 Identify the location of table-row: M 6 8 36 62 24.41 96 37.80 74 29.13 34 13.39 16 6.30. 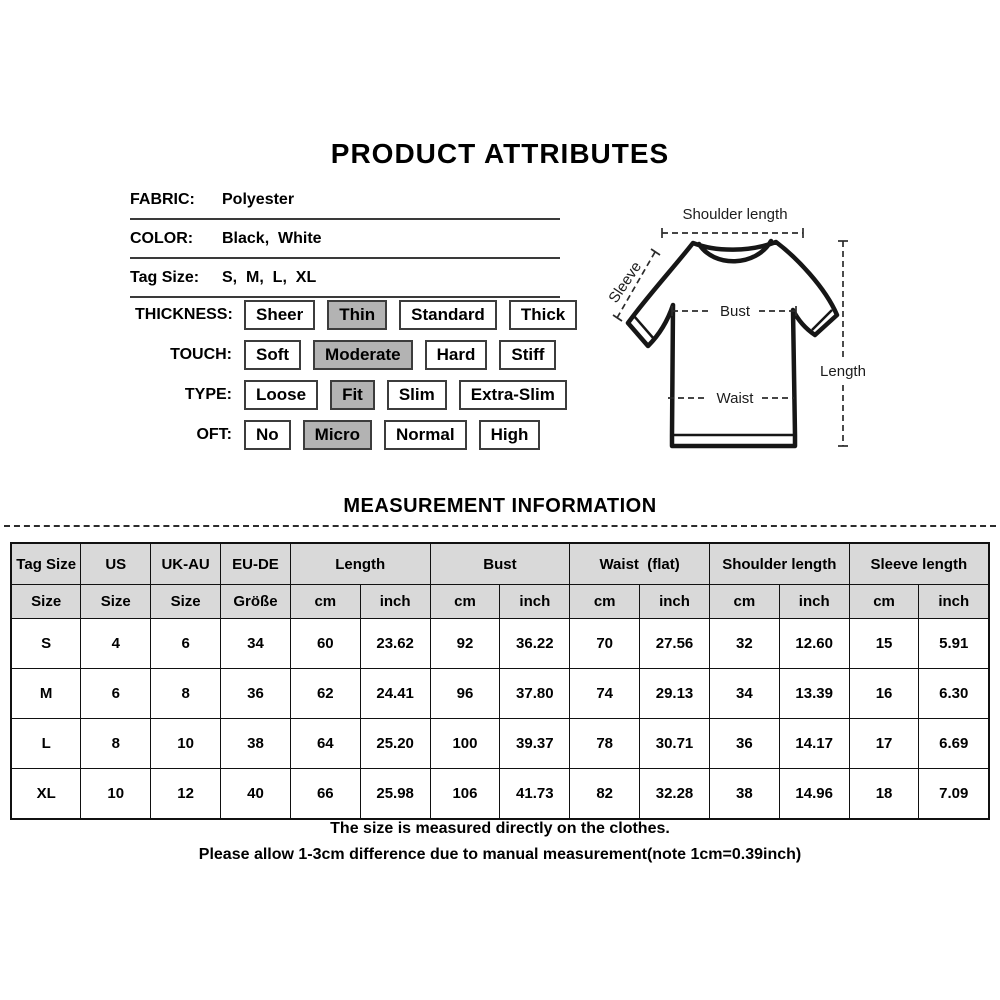
(500, 693).